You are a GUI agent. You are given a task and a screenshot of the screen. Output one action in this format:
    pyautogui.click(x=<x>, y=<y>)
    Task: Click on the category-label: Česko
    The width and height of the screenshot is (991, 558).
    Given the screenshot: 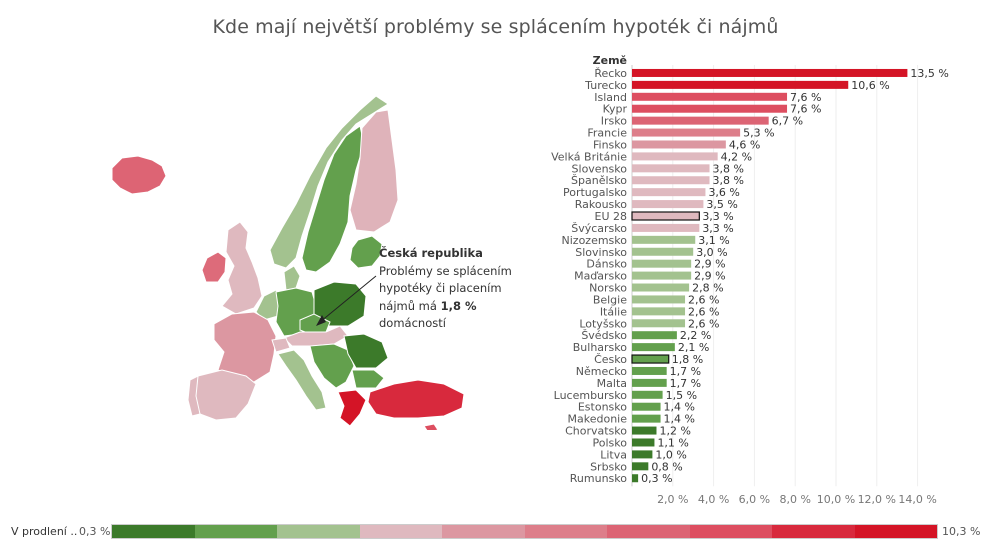 What is the action you would take?
    pyautogui.click(x=610, y=359)
    